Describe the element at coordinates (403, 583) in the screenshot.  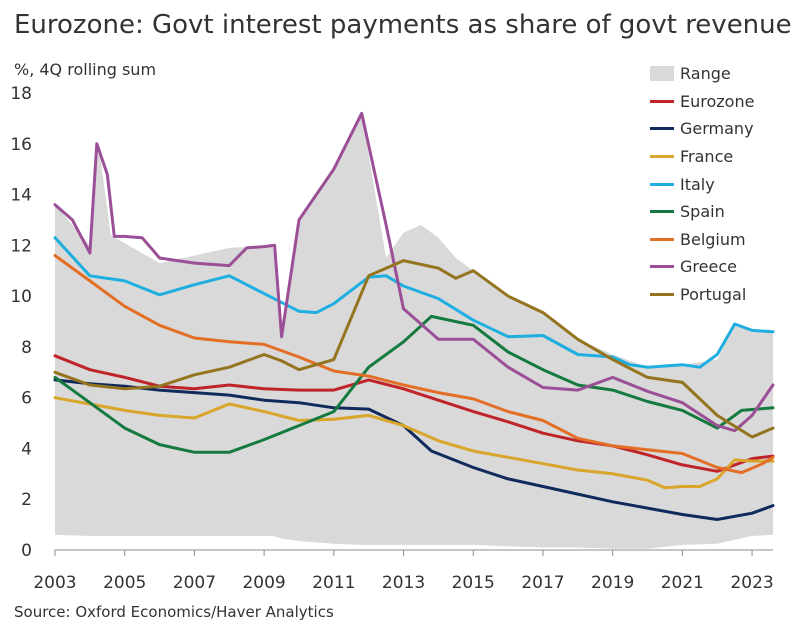
I see `x-tick-label: 2013` at that location.